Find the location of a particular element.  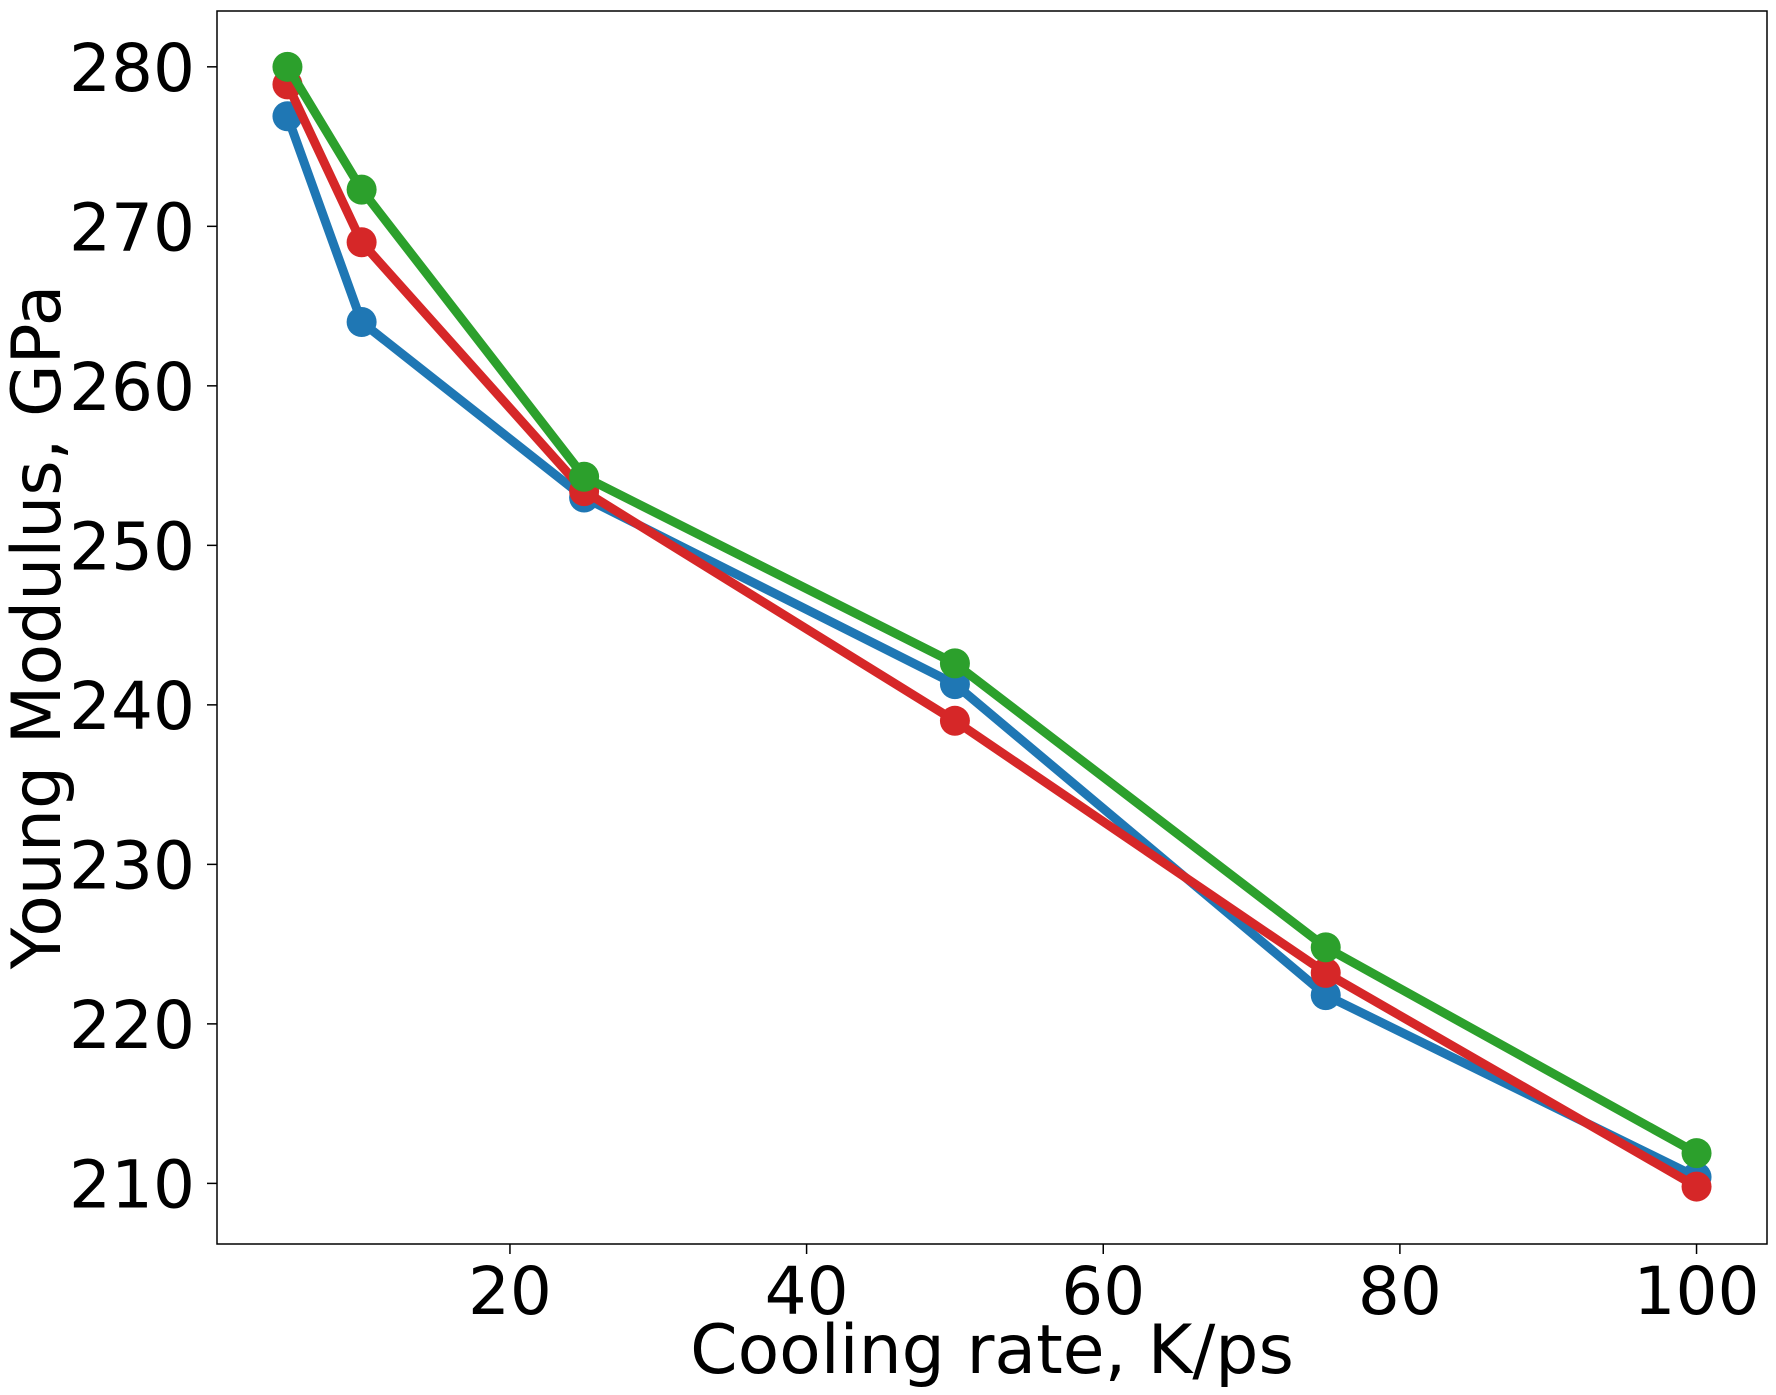

x-tick-label: 20 is located at coordinates (510, 1291).